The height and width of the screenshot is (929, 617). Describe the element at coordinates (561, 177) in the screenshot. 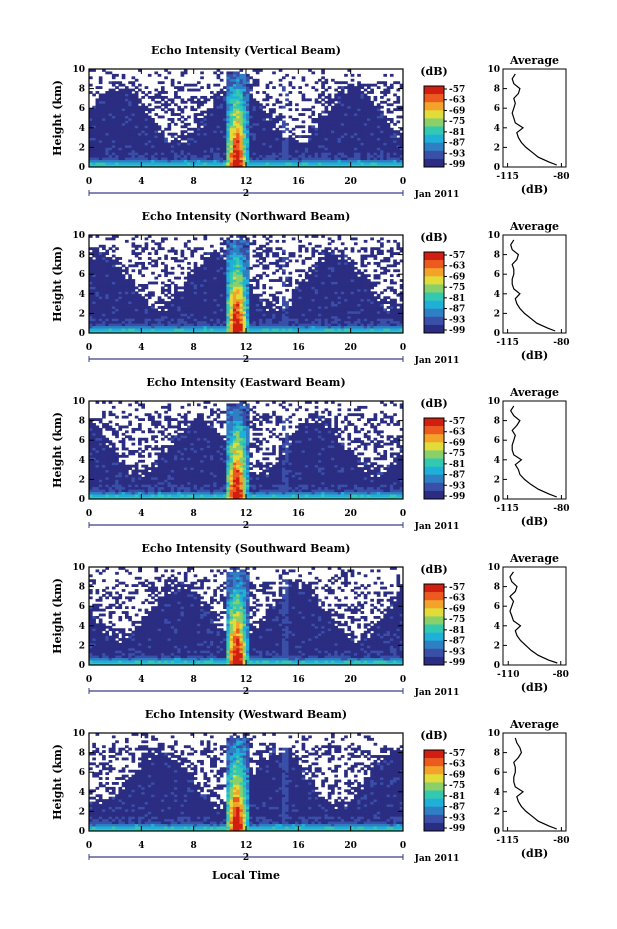

I see `average-x-tick-label: -80` at that location.